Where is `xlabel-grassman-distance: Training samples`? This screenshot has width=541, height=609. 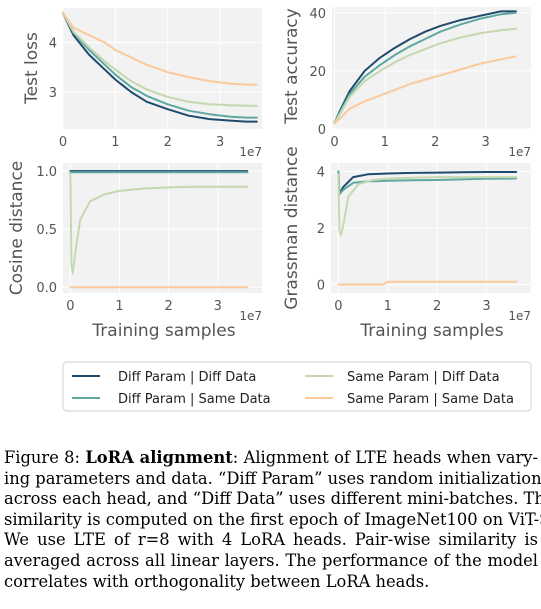 xlabel-grassman-distance: Training samples is located at coordinates (431, 331).